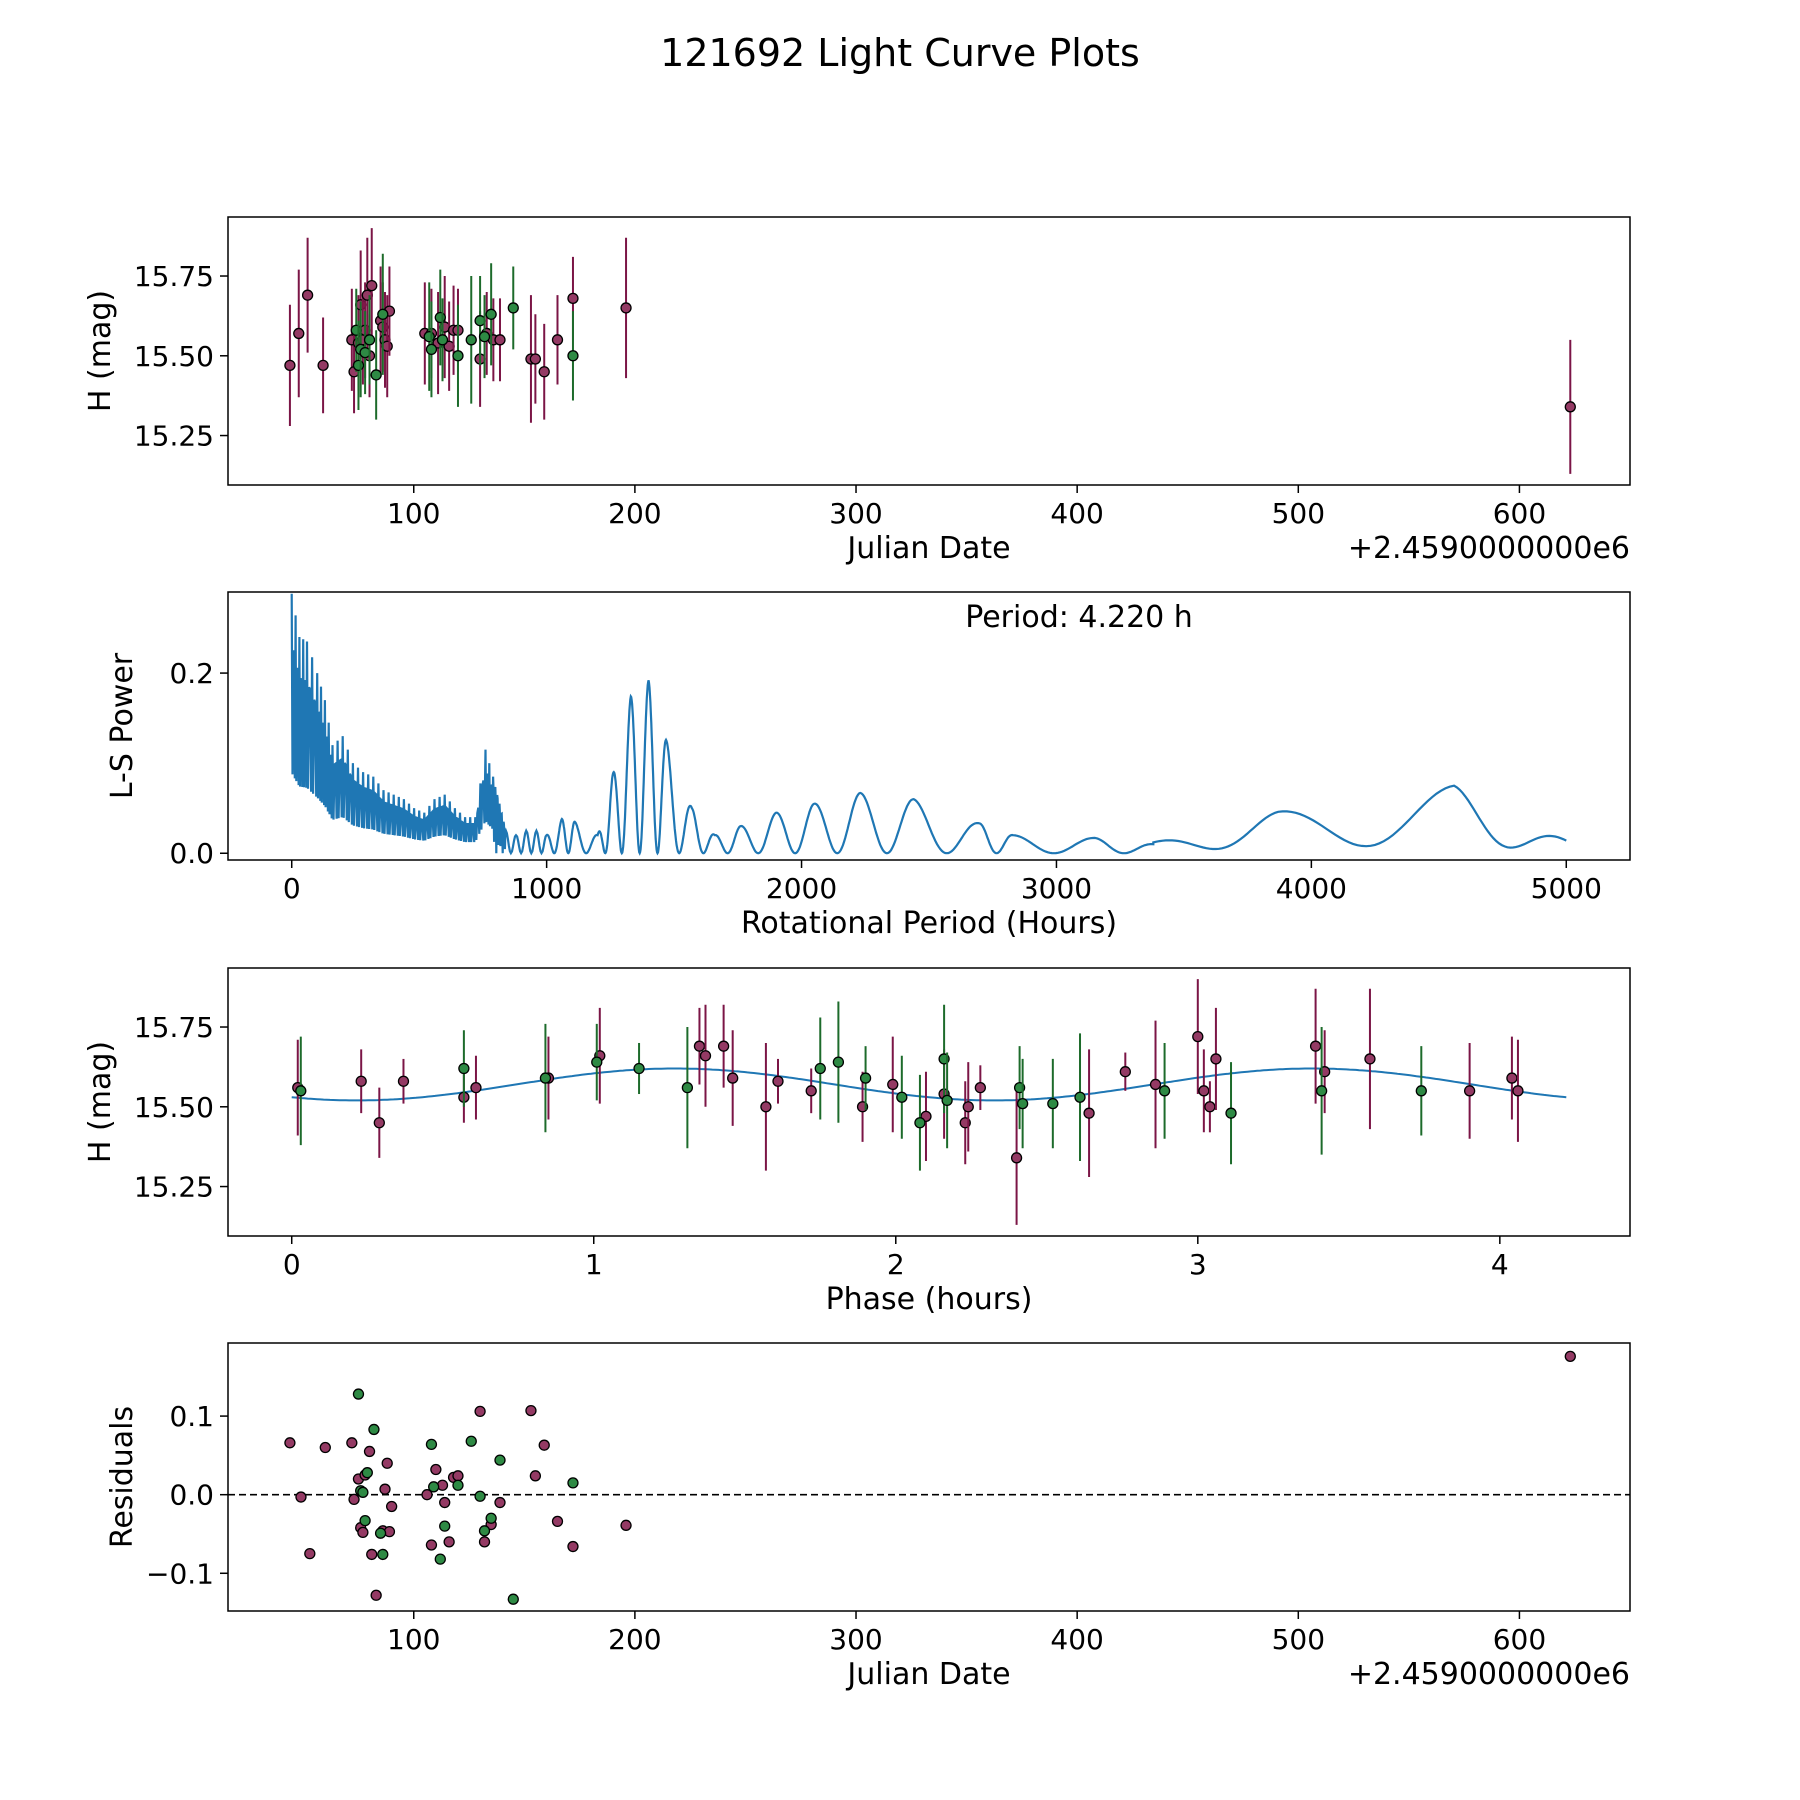 Image resolution: width=1800 pixels, height=1800 pixels. I want to click on x-tick-label: 200, so click(634, 1639).